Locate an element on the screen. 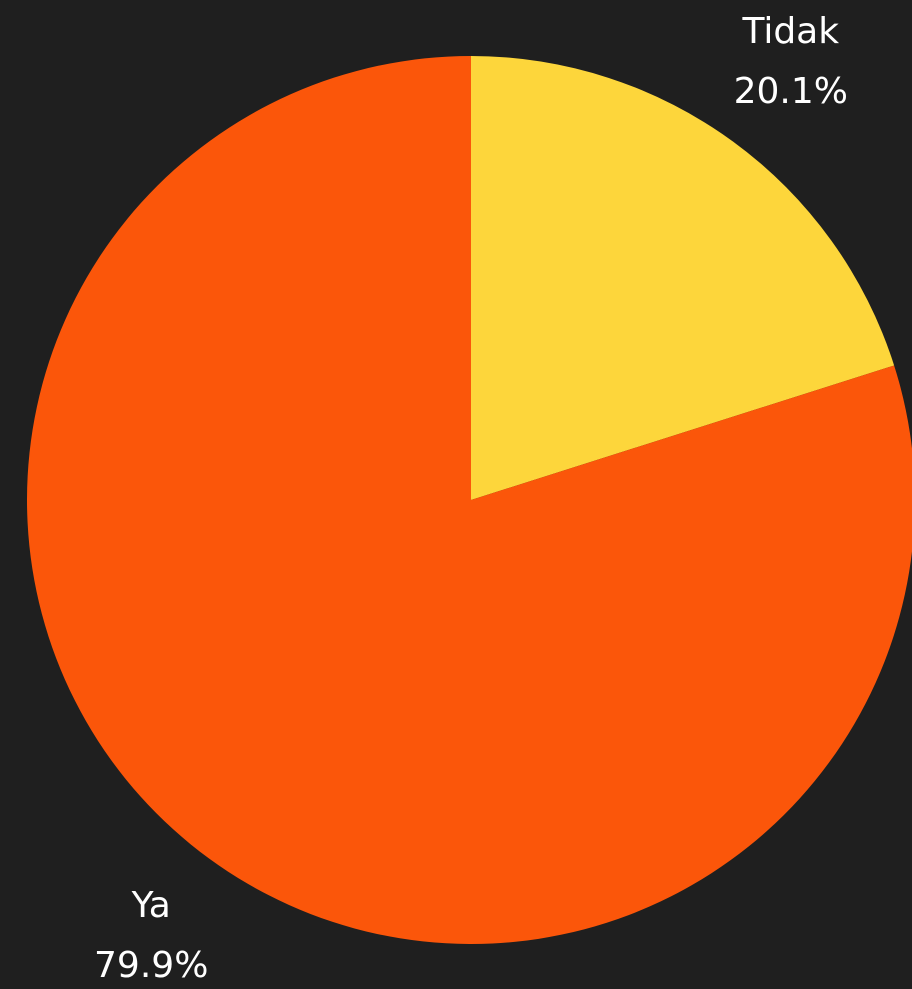  slice-value-label: 79.9% is located at coordinates (151, 965).